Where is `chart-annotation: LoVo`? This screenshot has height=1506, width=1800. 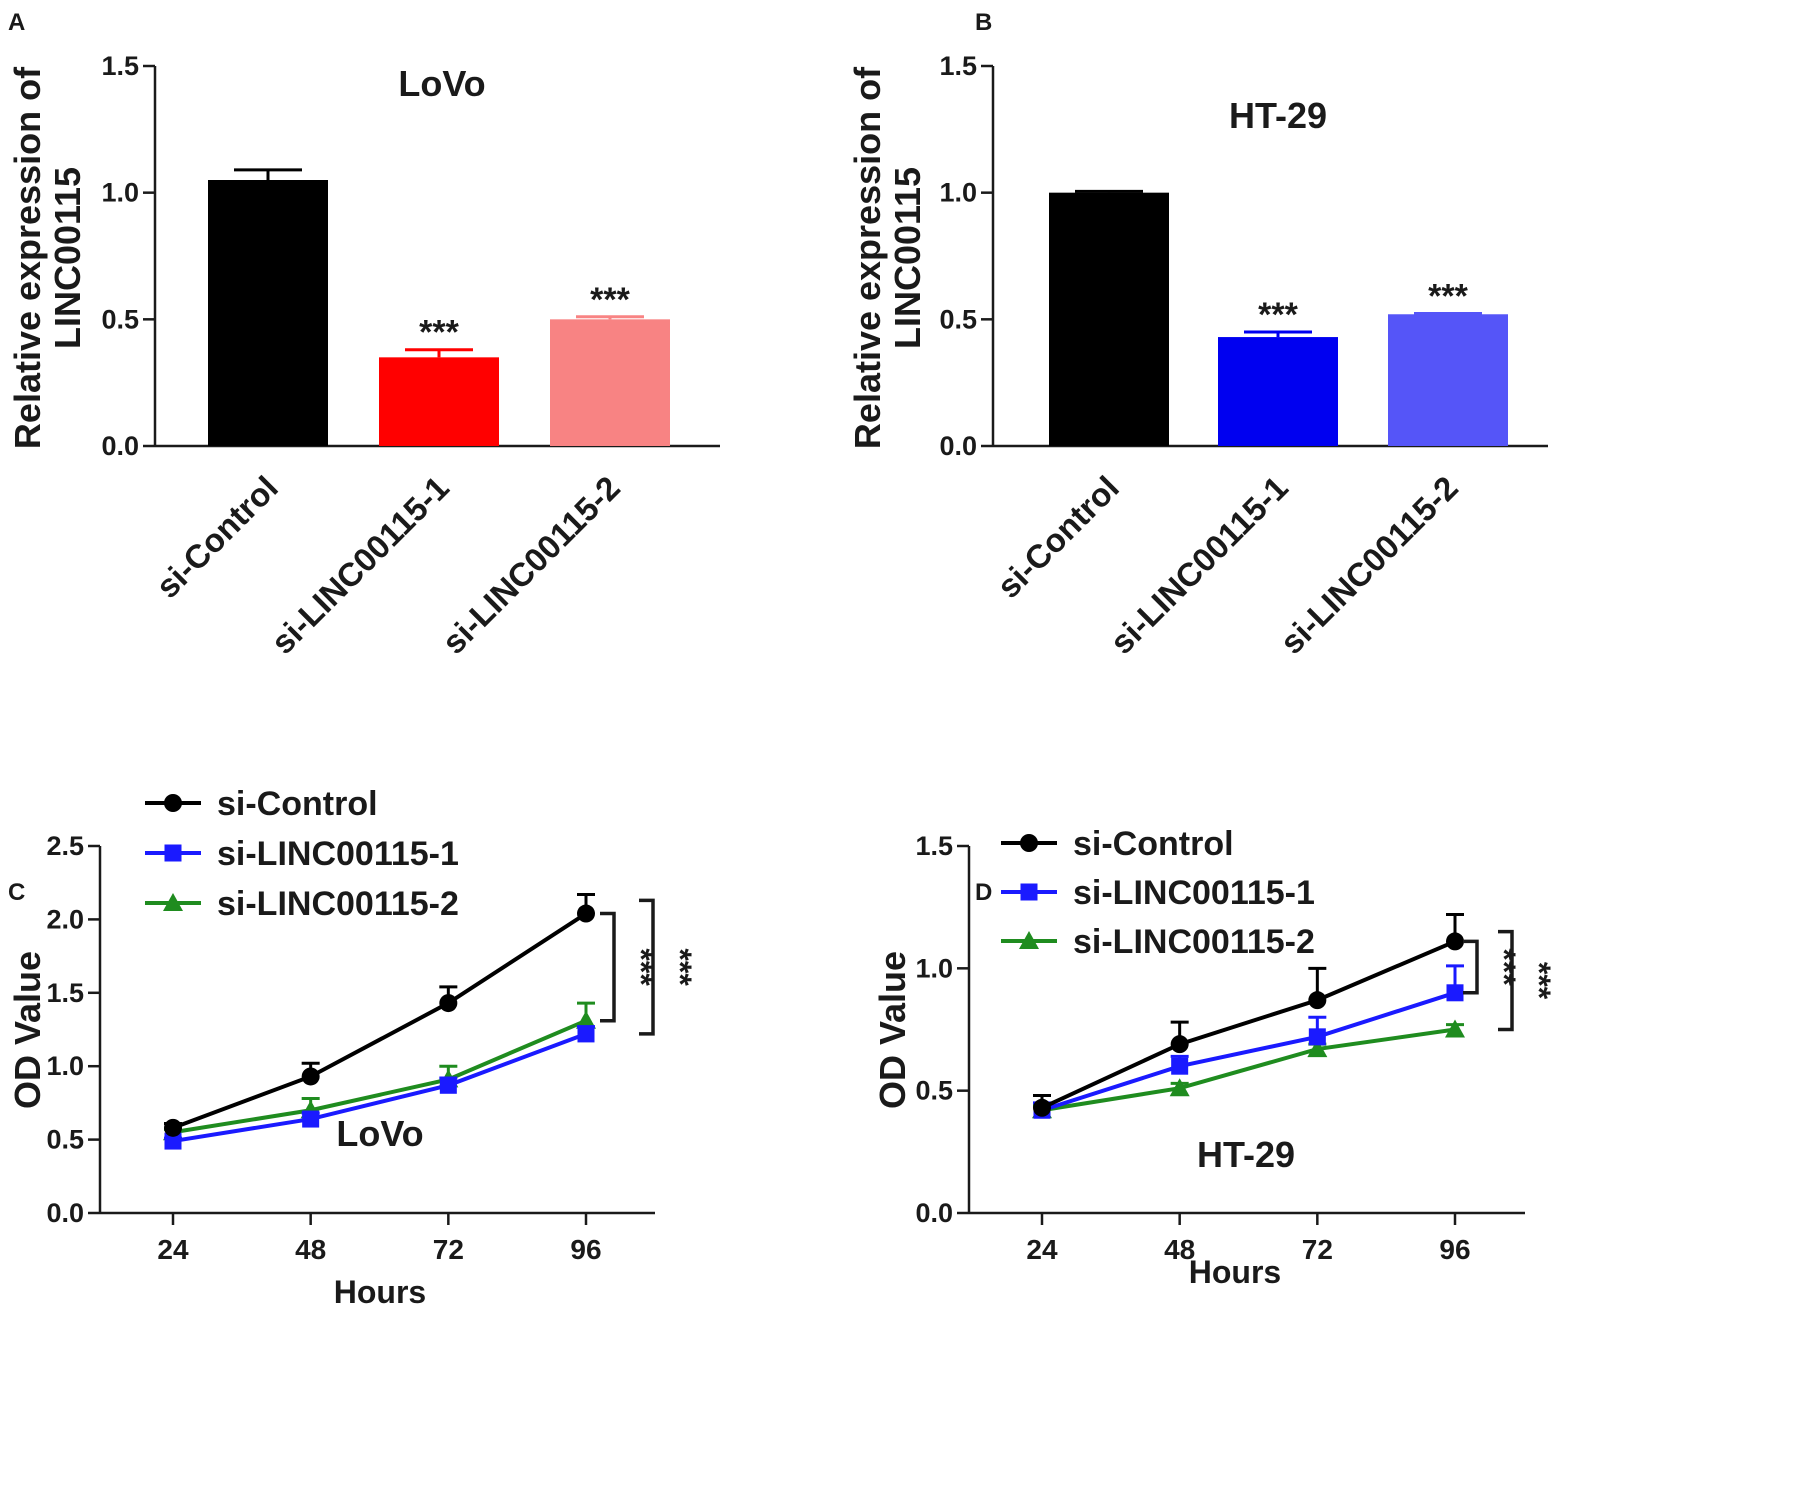
chart-annotation: LoVo is located at coordinates (379, 1133).